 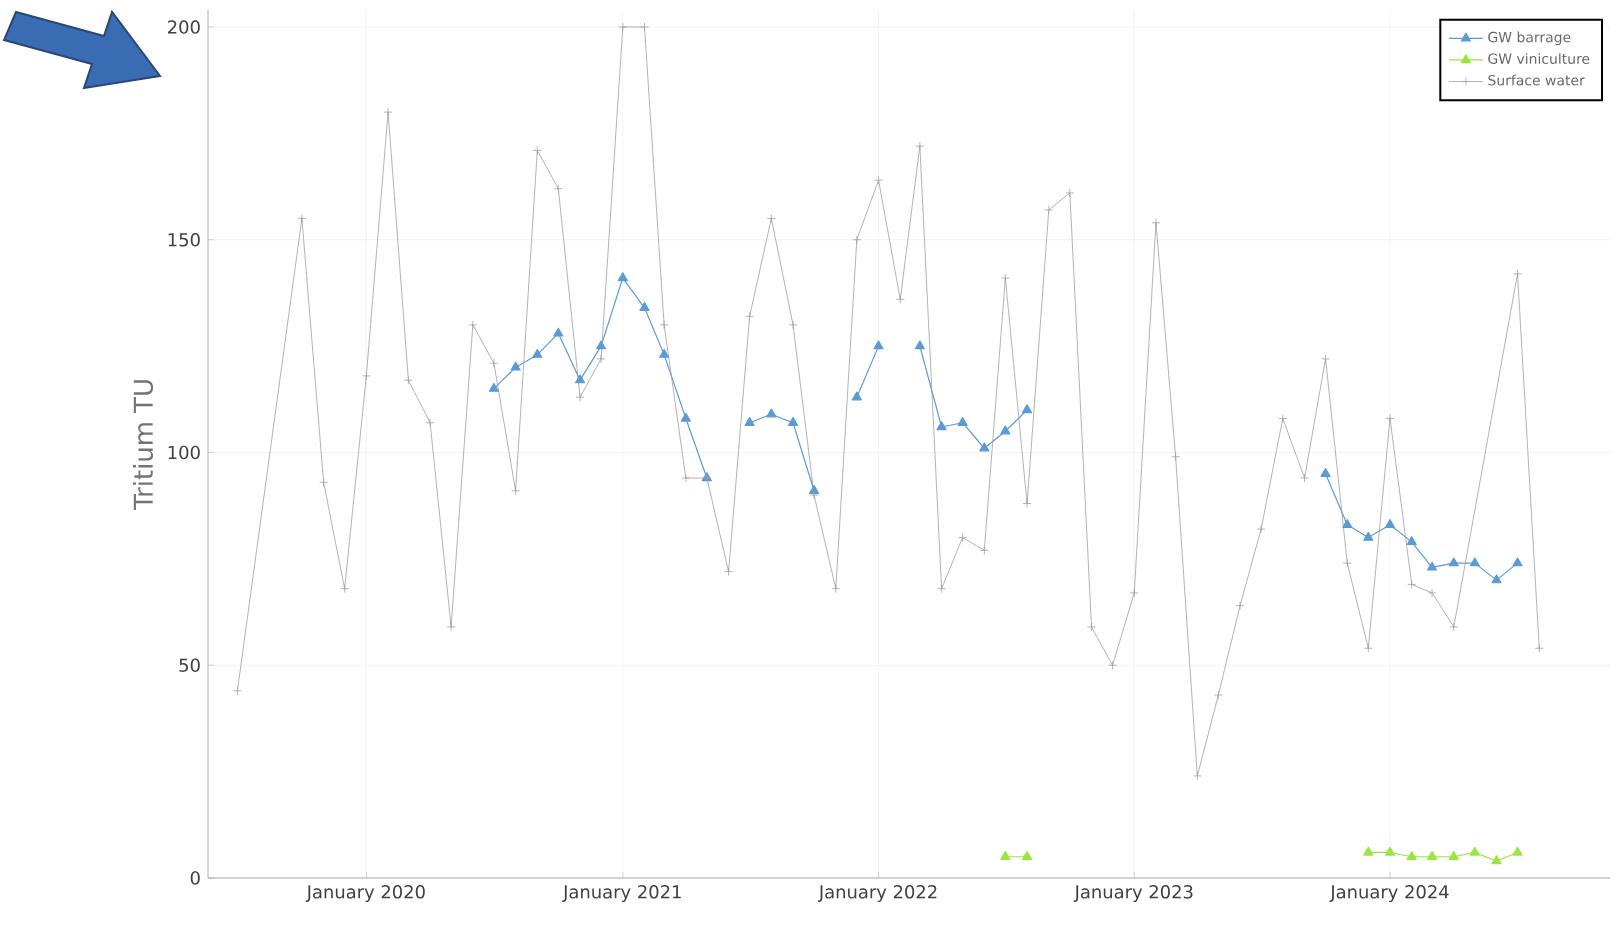 I want to click on y-tick-label: 150, so click(x=184, y=239).